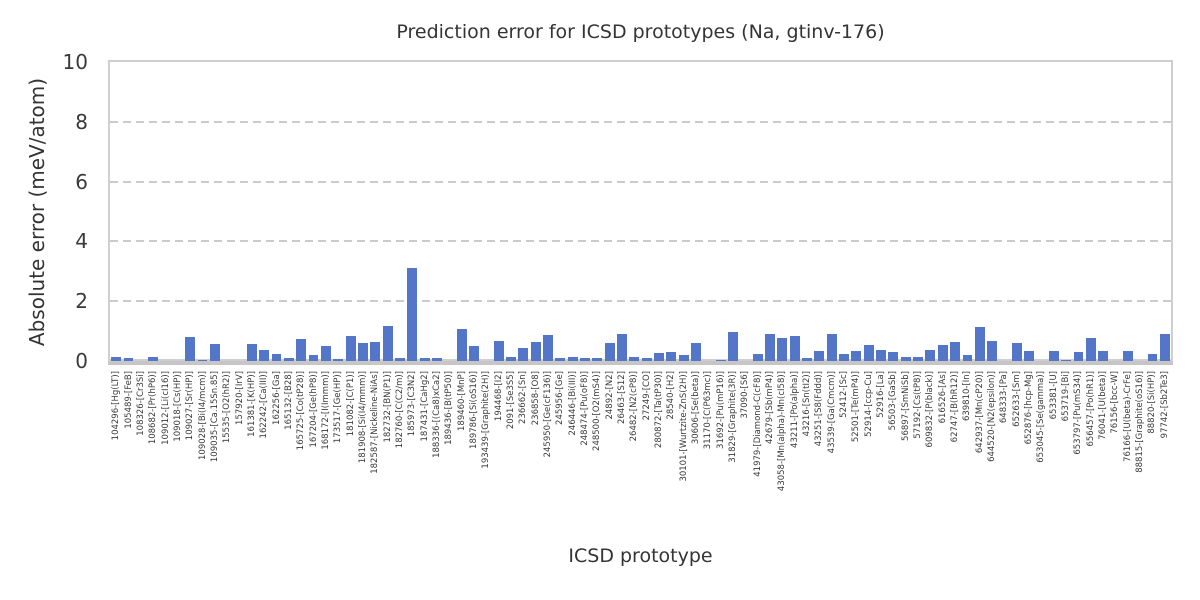 Image resolution: width=1200 pixels, height=600 pixels. What do you see at coordinates (967, 396) in the screenshot?
I see `x-tick-label: 639810-[In]` at bounding box center [967, 396].